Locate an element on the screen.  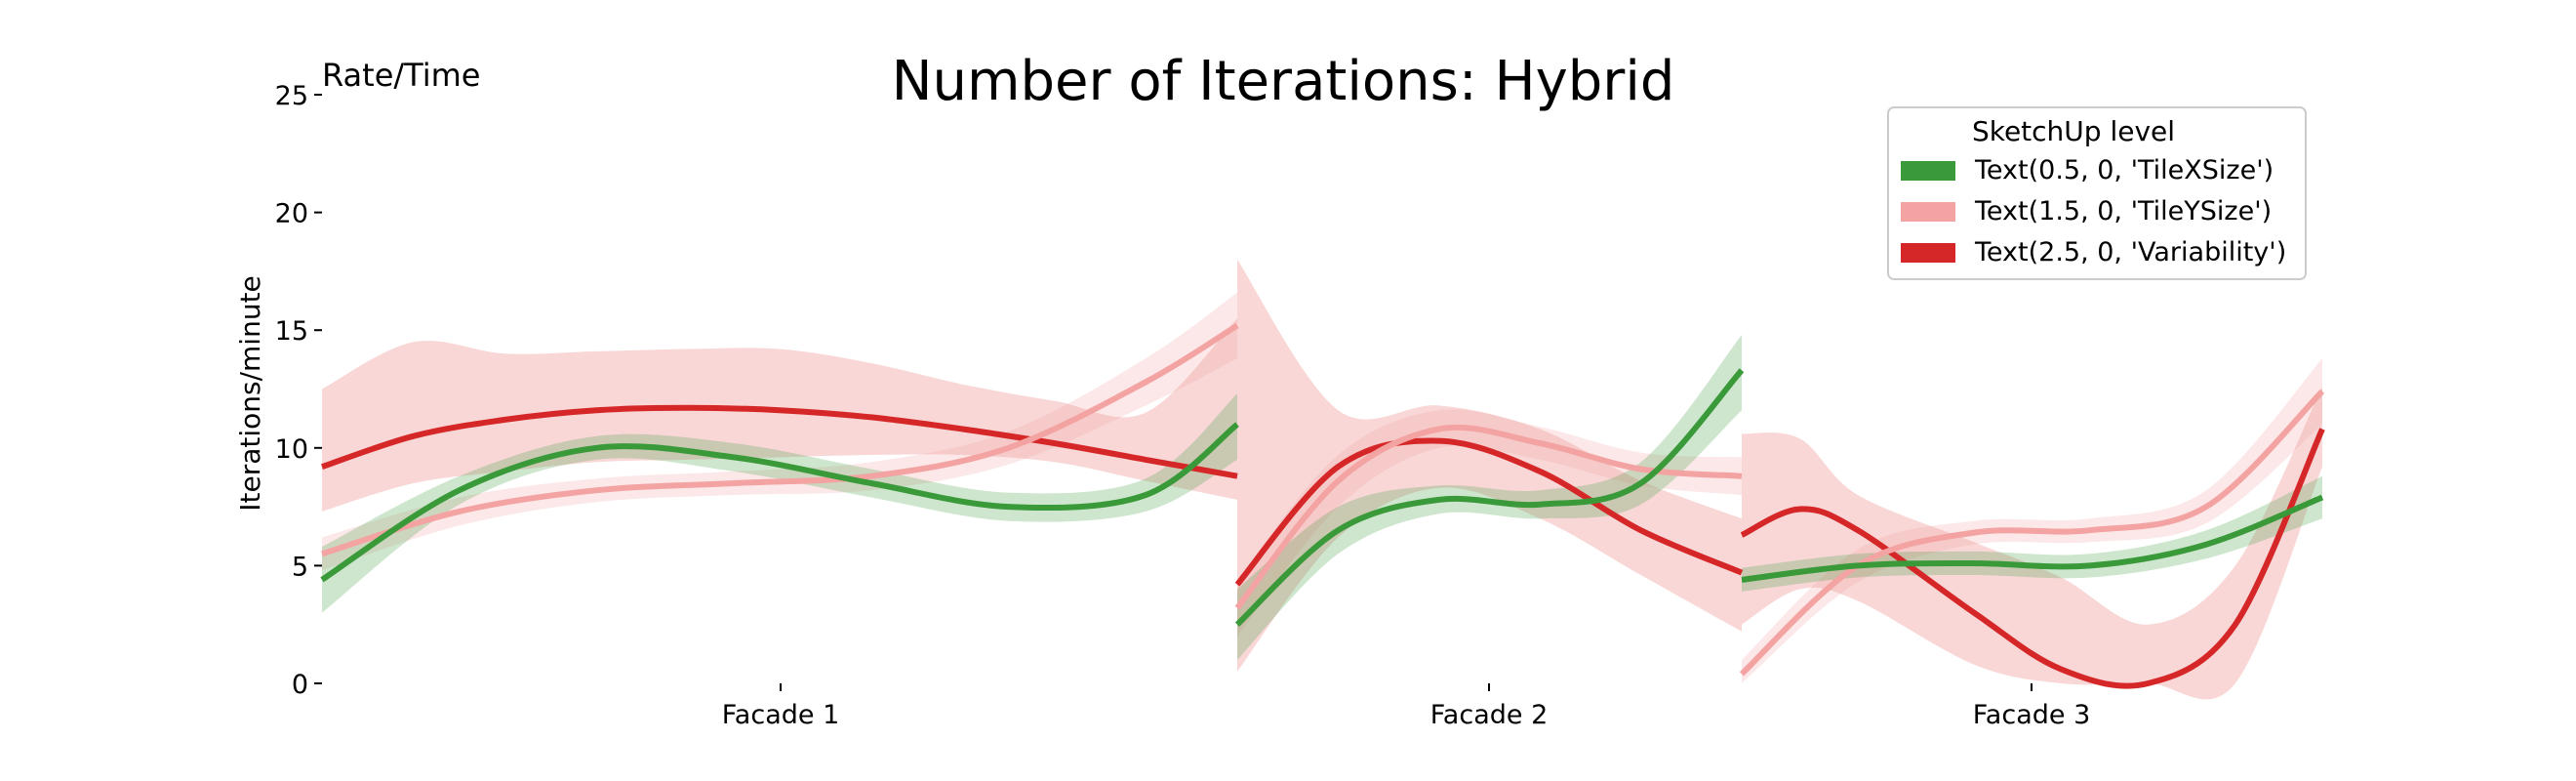
legend-label: Text(1.5, 0, 'TileYSize') is located at coordinates (2123, 211).